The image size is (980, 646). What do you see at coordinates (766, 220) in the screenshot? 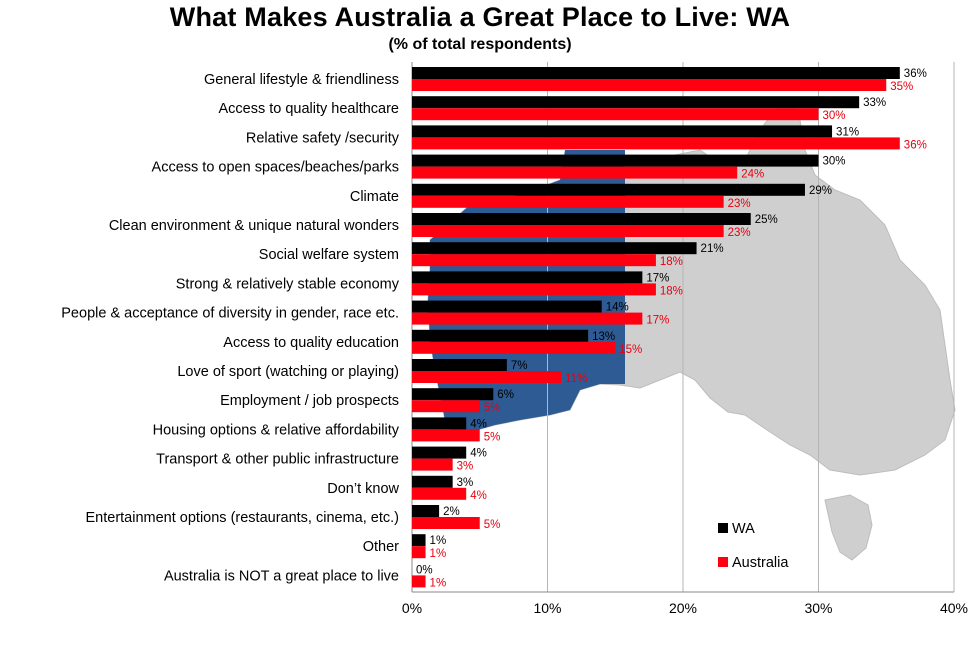
I see `value-label-wa: 25%` at bounding box center [766, 220].